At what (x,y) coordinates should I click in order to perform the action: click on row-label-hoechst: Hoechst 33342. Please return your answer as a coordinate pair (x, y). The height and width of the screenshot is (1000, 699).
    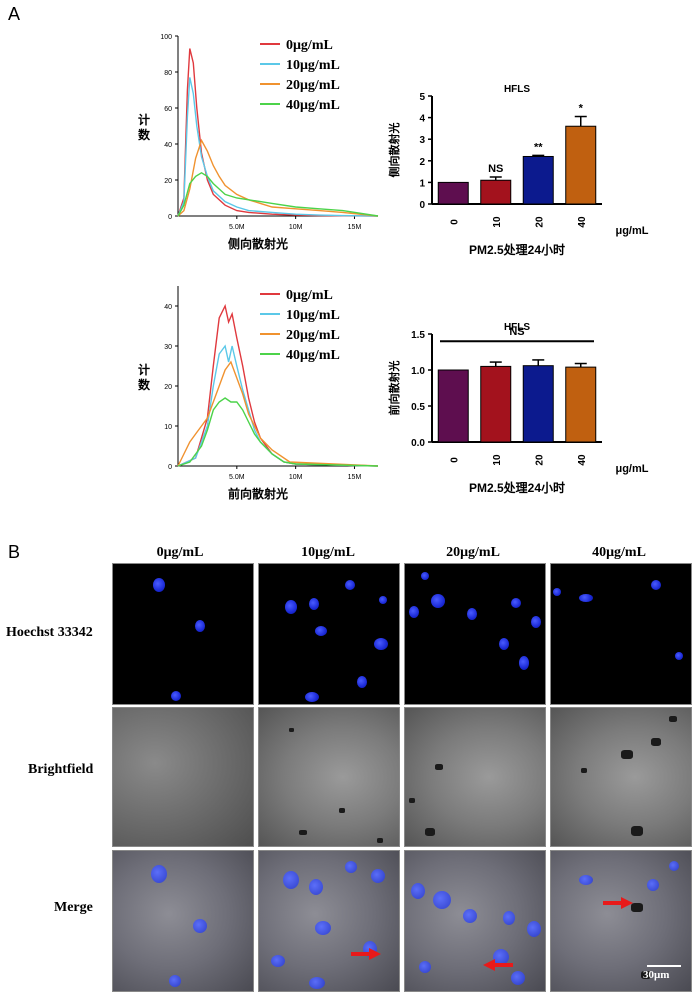
    Looking at the image, I should click on (49, 632).